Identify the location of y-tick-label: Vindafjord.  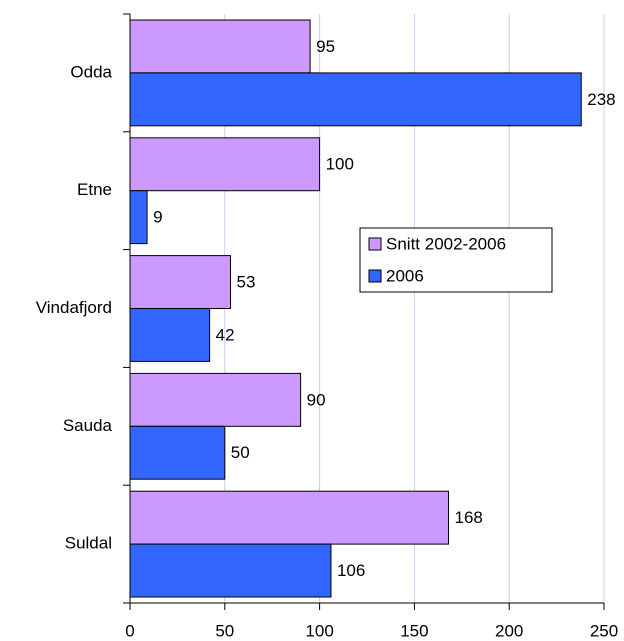
(74, 307).